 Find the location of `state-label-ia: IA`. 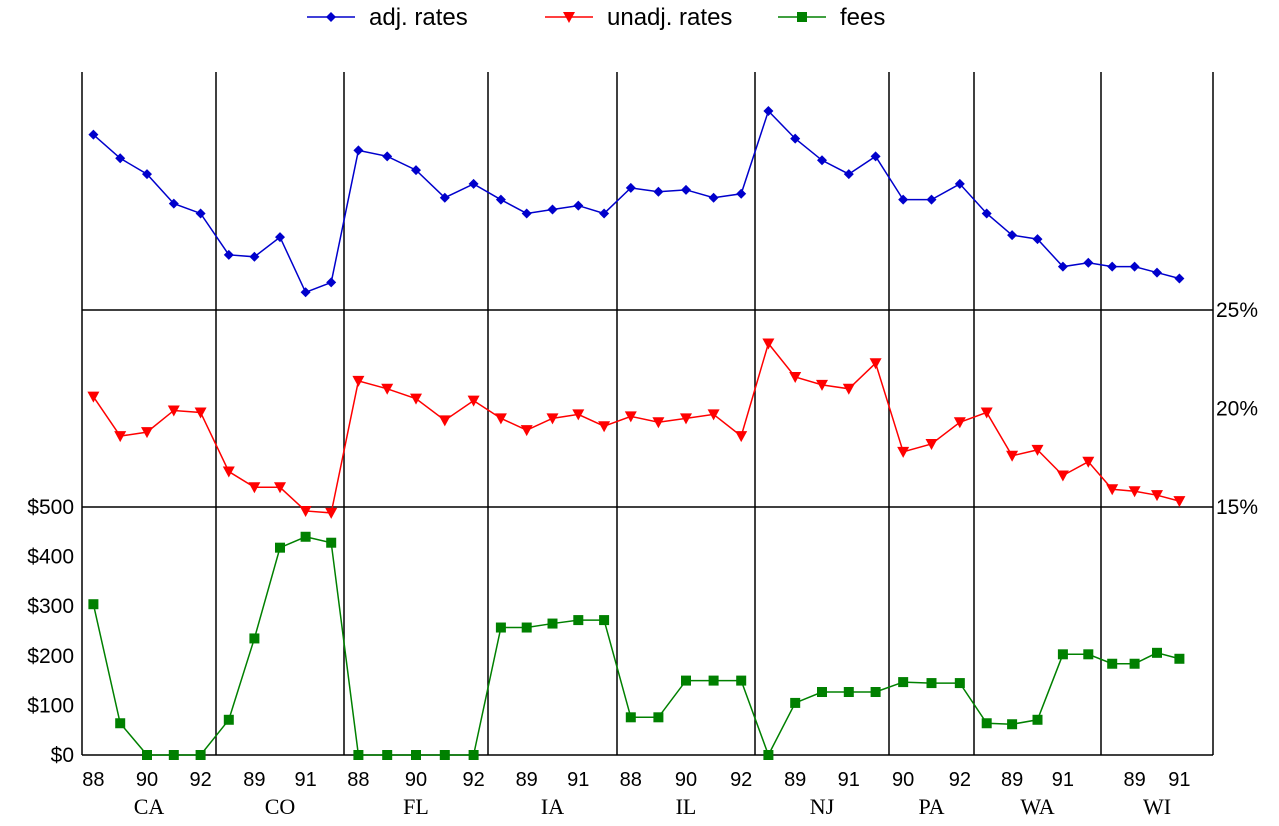

state-label-ia: IA is located at coordinates (552, 806).